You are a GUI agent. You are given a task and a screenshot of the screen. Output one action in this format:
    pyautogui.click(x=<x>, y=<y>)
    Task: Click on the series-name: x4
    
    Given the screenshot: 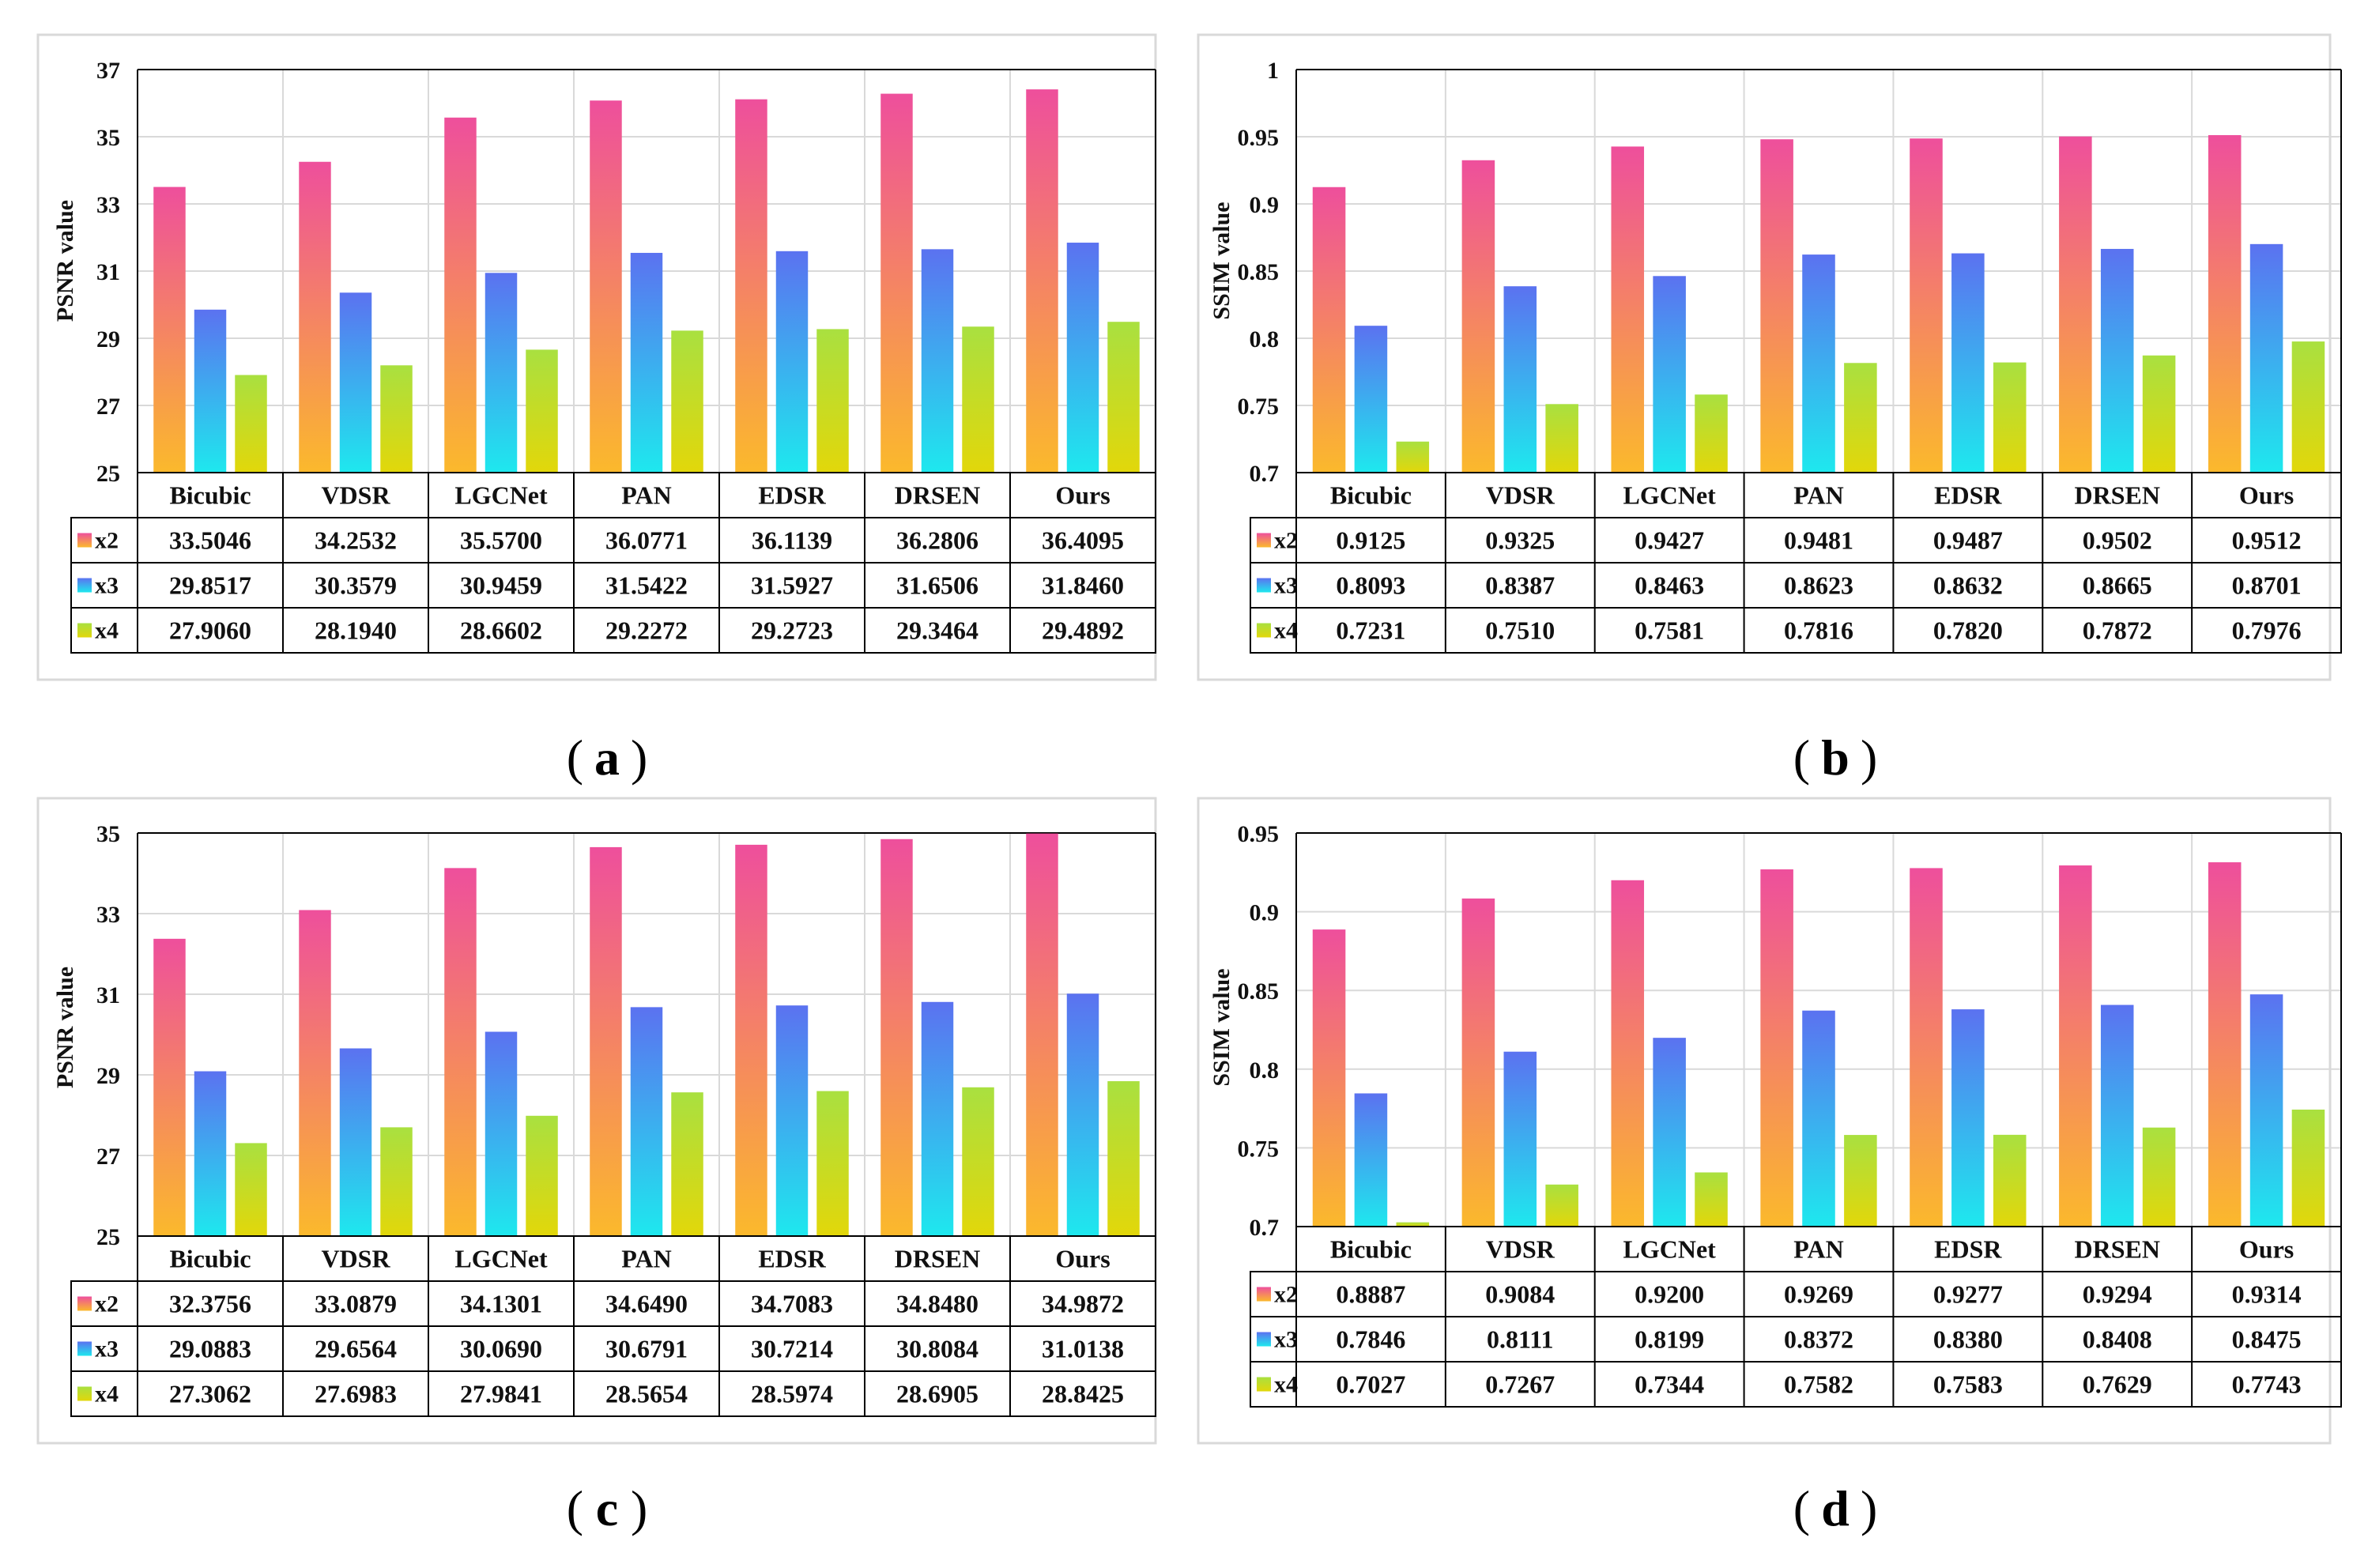 What is the action you would take?
    pyautogui.click(x=107, y=631)
    